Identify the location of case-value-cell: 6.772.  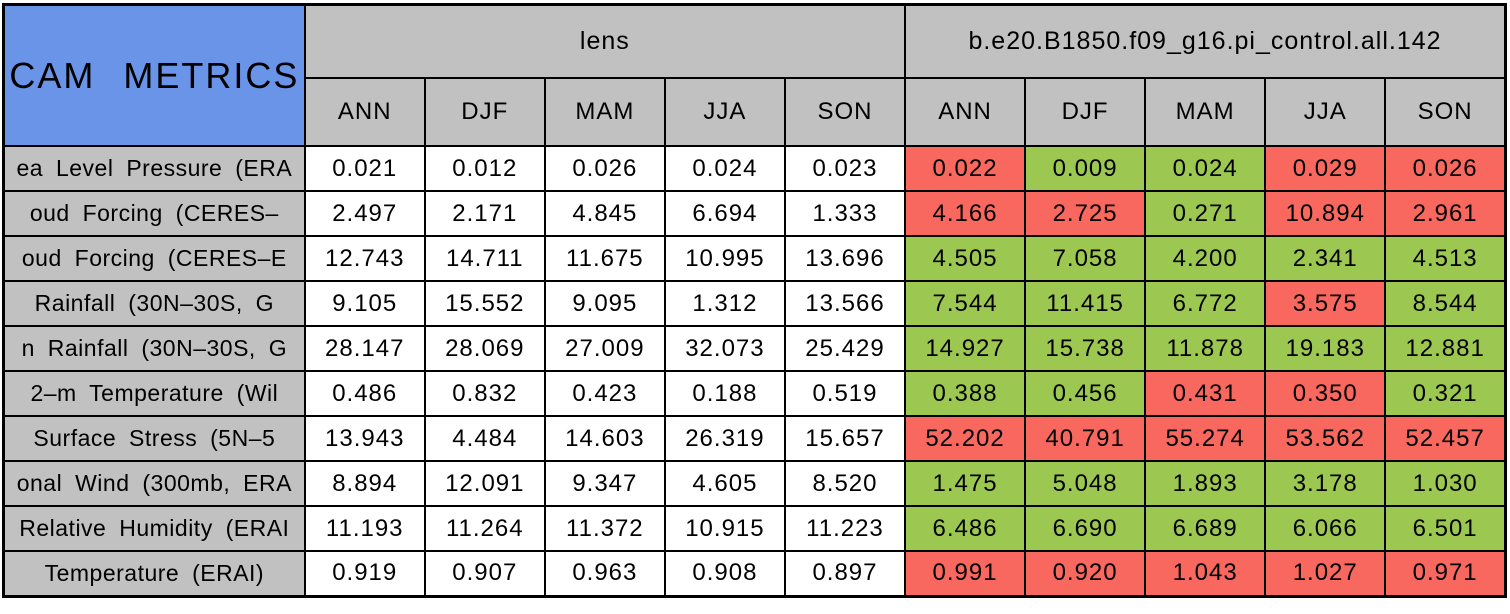
(1205, 303).